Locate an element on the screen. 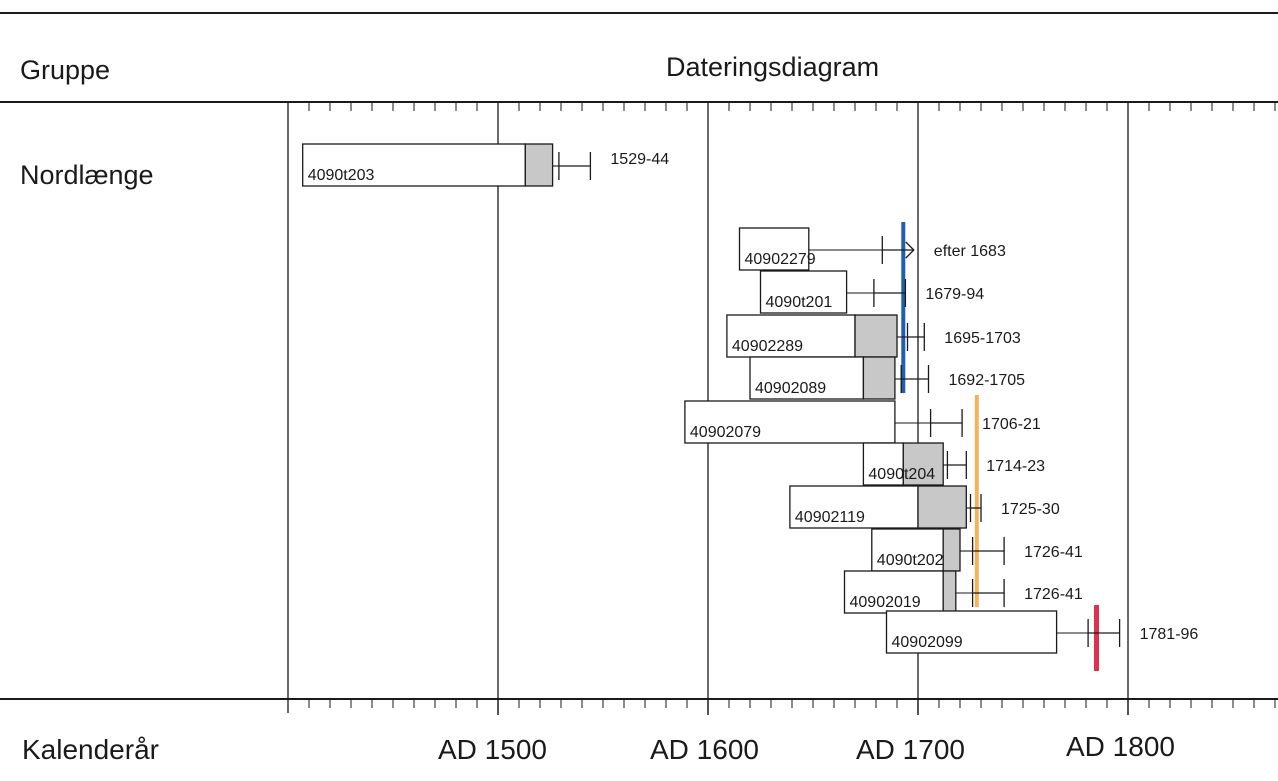 The width and height of the screenshot is (1278, 781). axis-tick-label: AD 1500 is located at coordinates (492, 749).